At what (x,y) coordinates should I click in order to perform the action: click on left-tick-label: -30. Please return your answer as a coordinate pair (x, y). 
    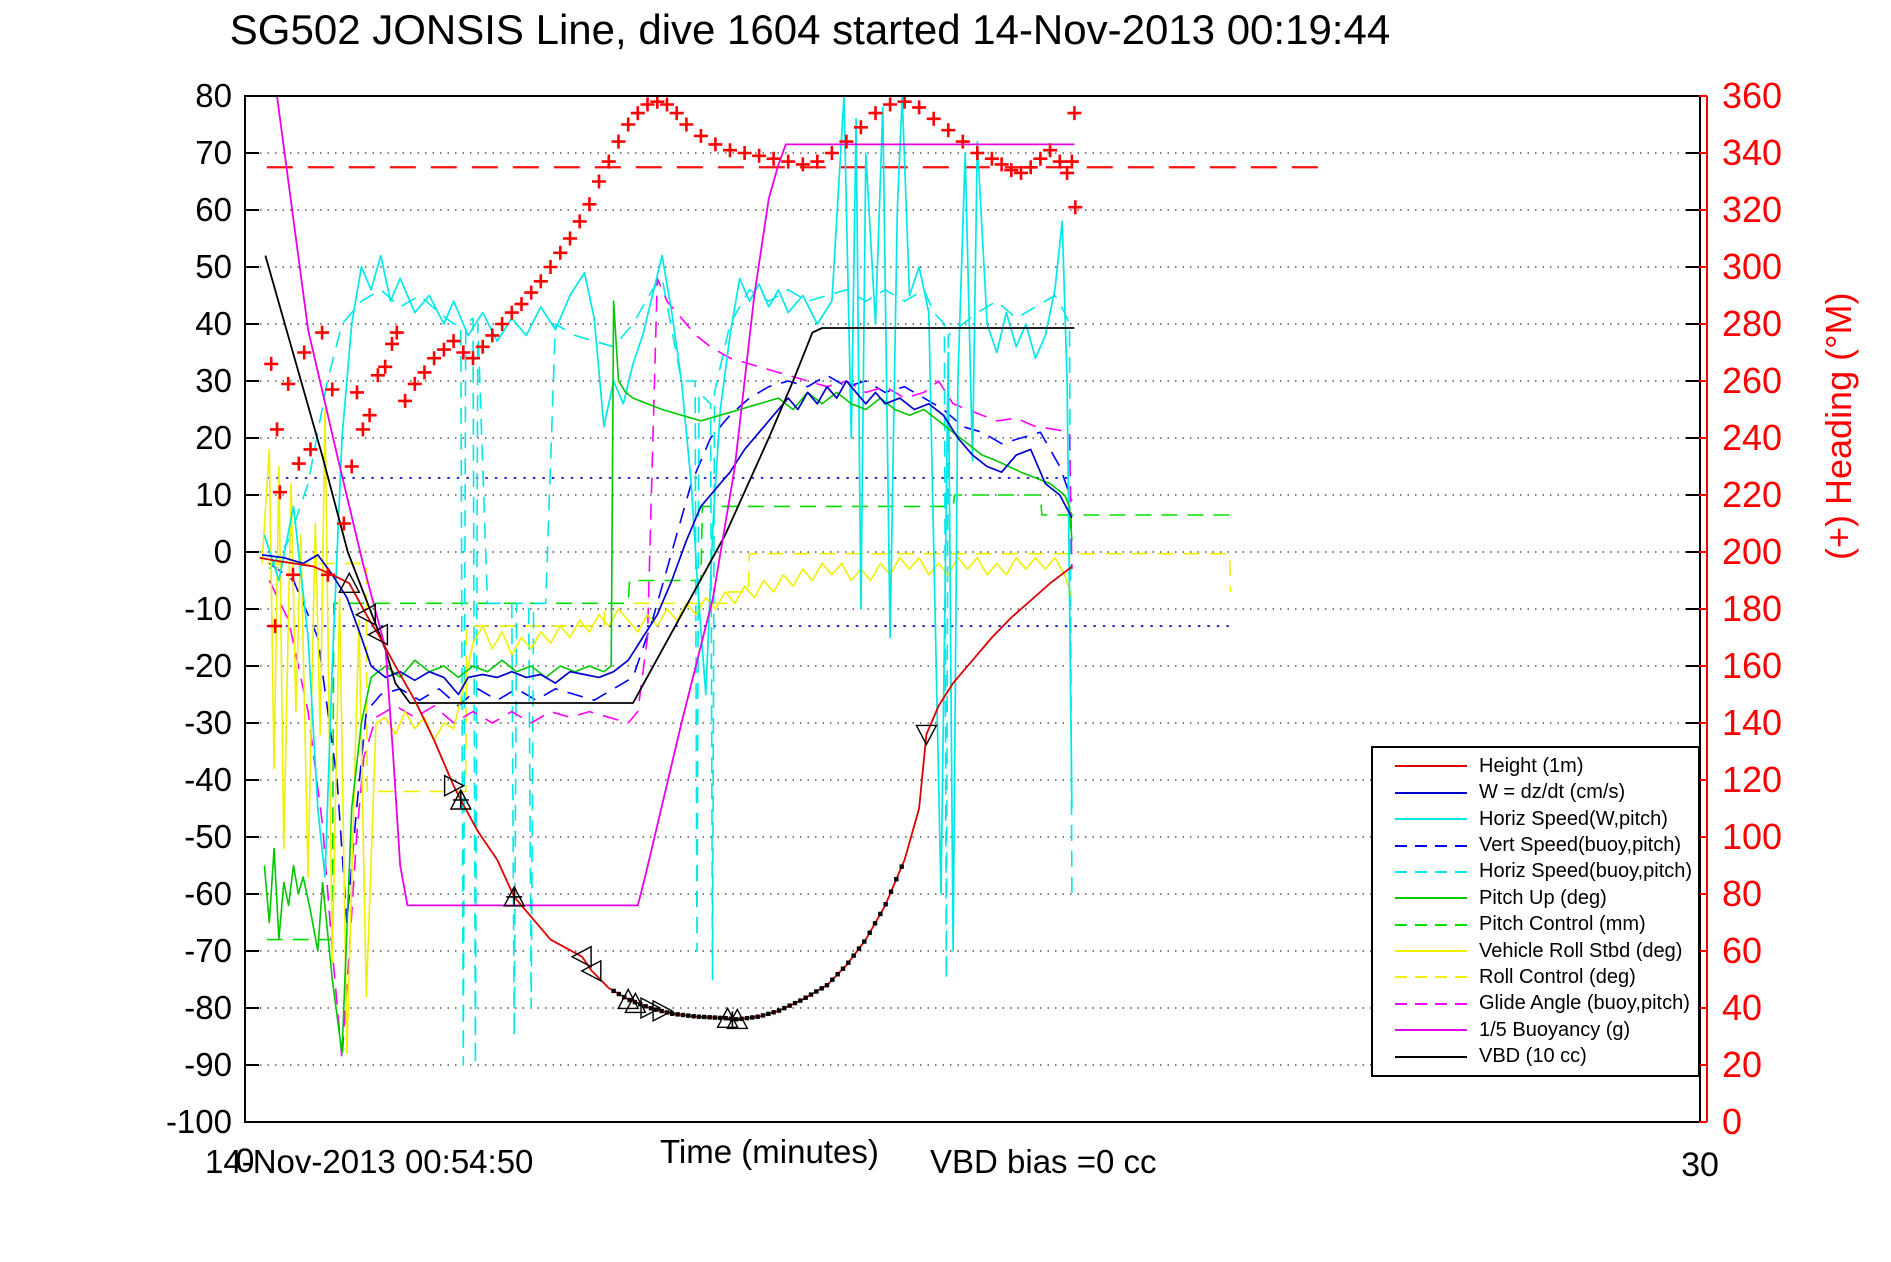
    Looking at the image, I should click on (208, 722).